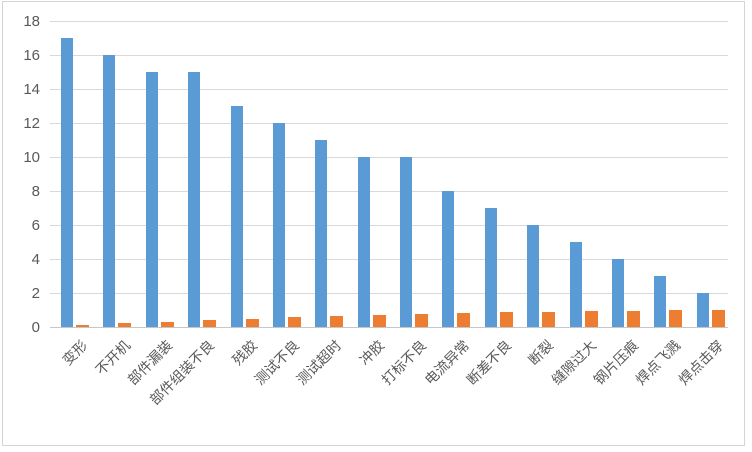 Image resolution: width=752 pixels, height=452 pixels. What do you see at coordinates (658, 362) in the screenshot?
I see `x-axis-category-label: 焊点飞溅` at bounding box center [658, 362].